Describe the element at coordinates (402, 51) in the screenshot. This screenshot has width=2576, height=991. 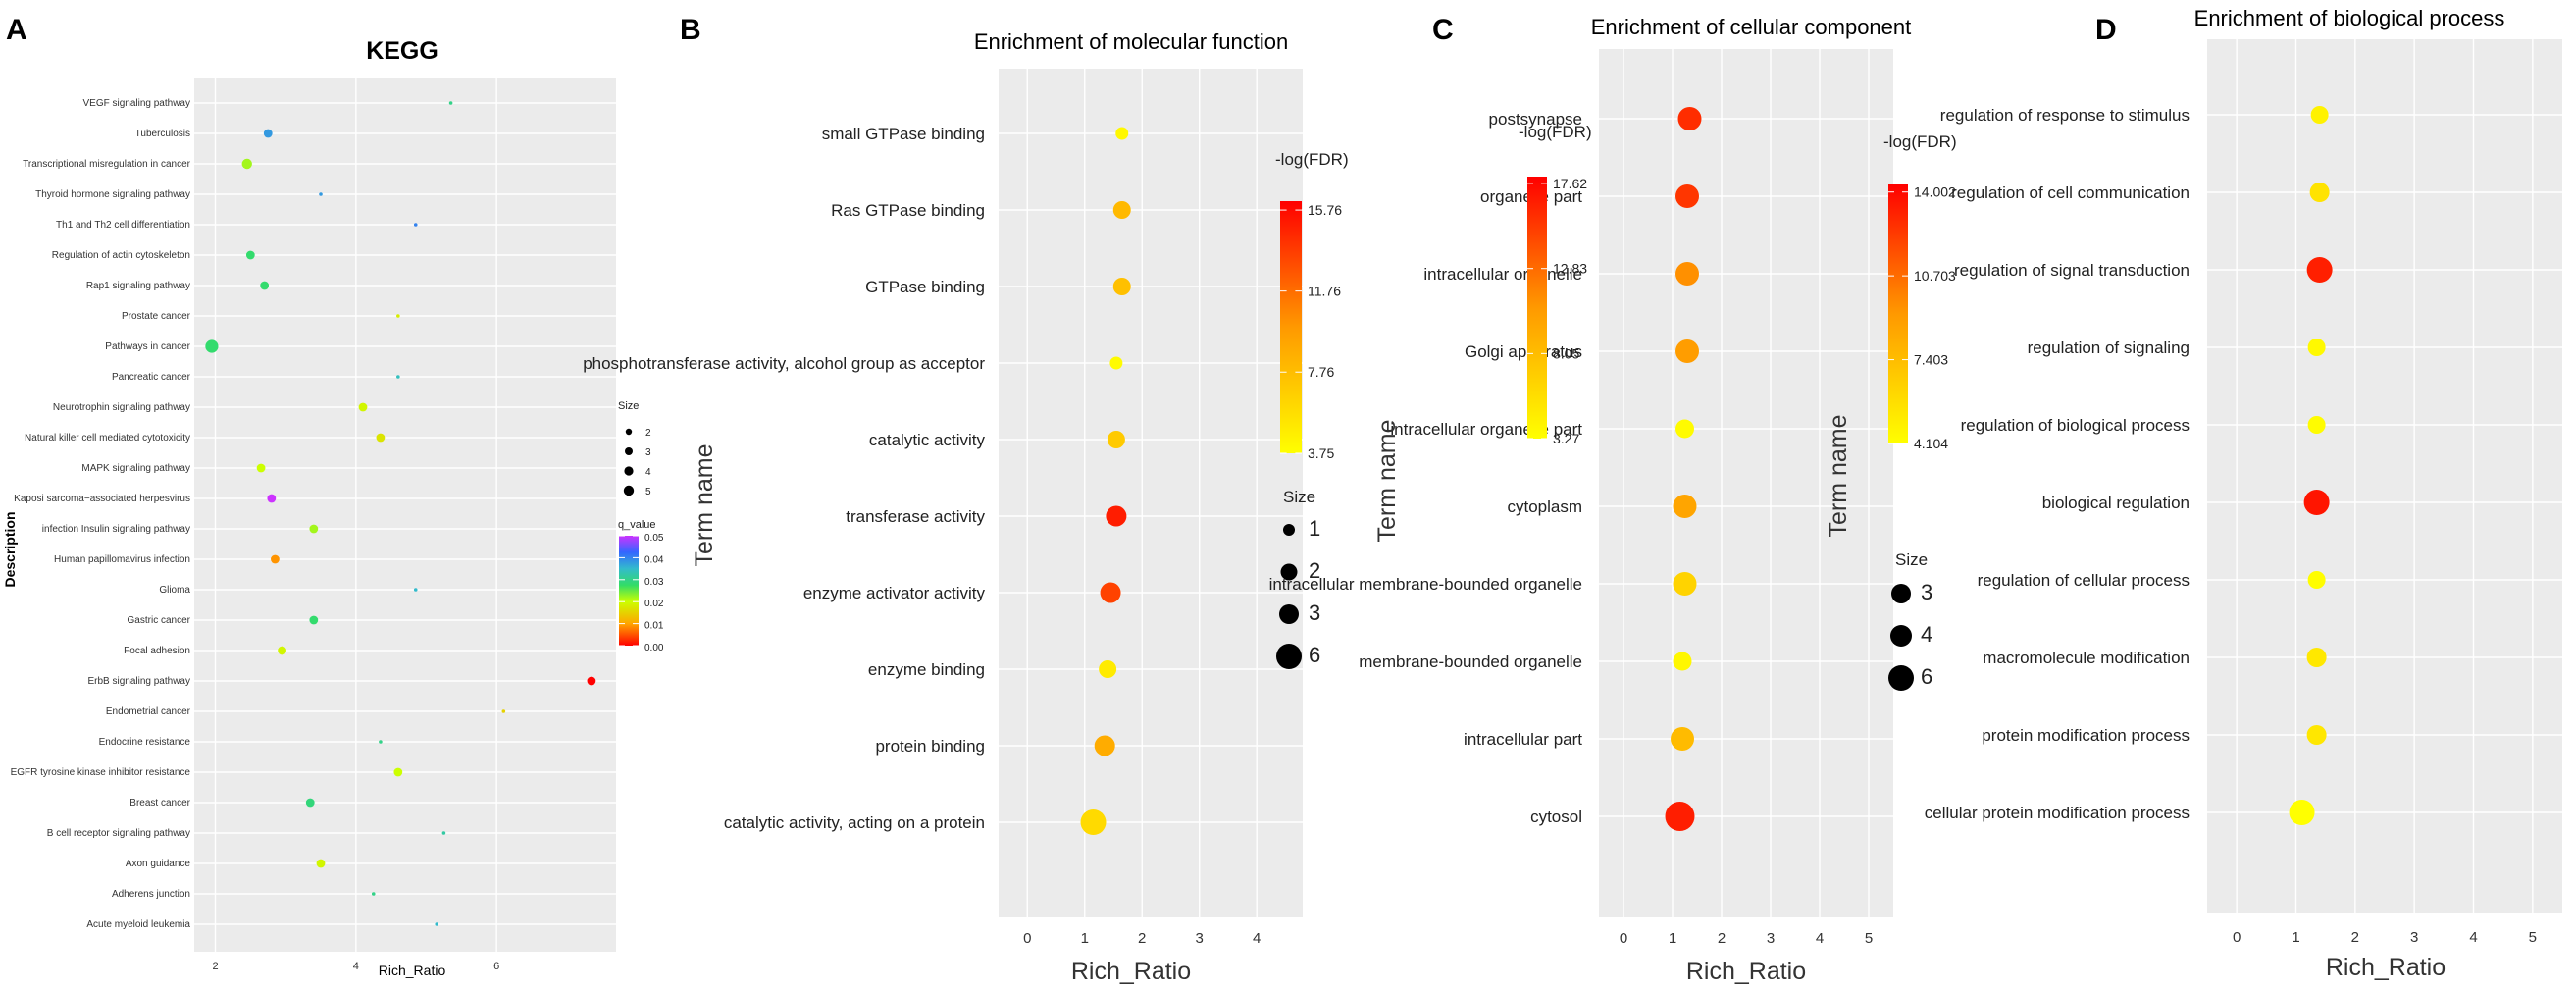
I see `chart-title: KEGG` at that location.